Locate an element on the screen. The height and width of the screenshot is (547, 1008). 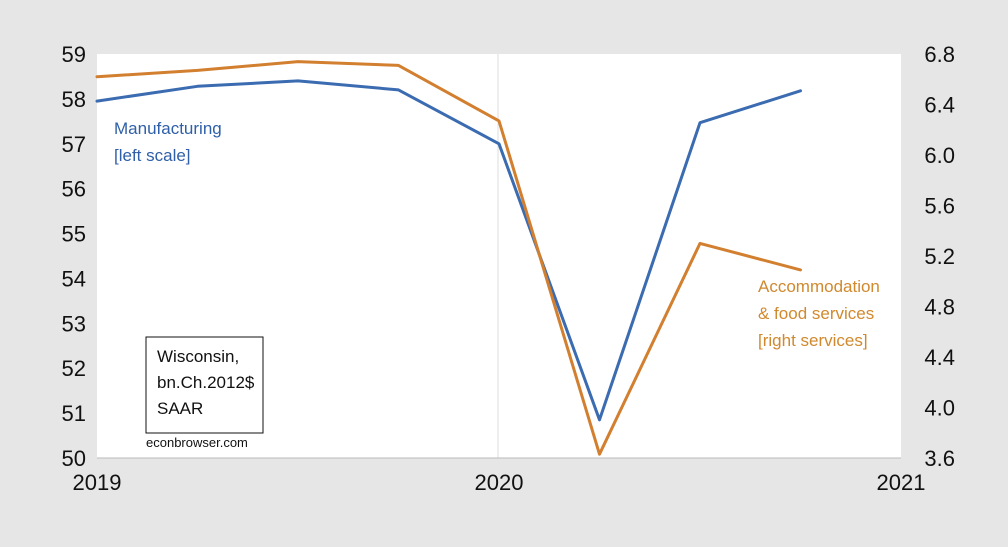
annotation-box: Wisconsin, bn.Ch.2012$ SAAR is located at coordinates (204, 385).